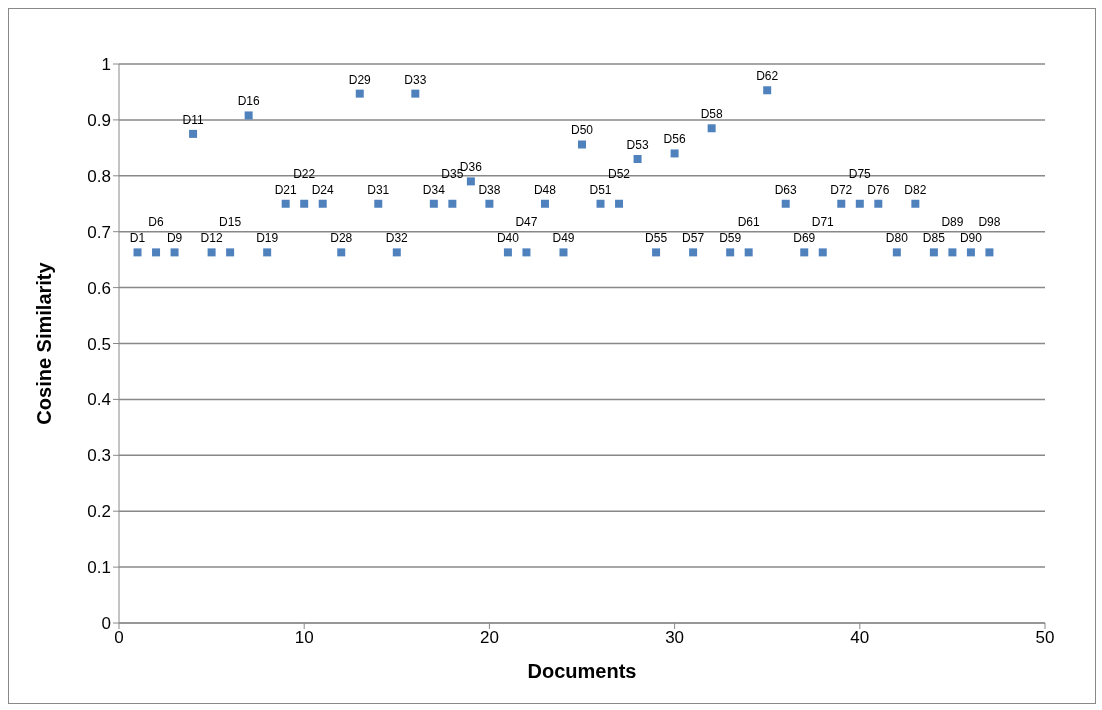 The height and width of the screenshot is (710, 1102). I want to click on annotation: D85, so click(934, 238).